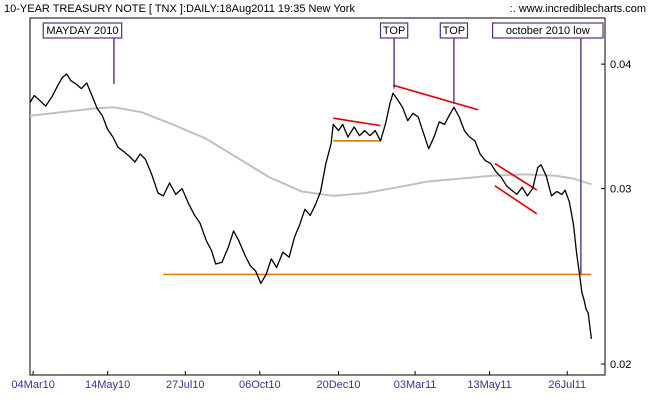  I want to click on trend-line-double-top-line, so click(435, 97).